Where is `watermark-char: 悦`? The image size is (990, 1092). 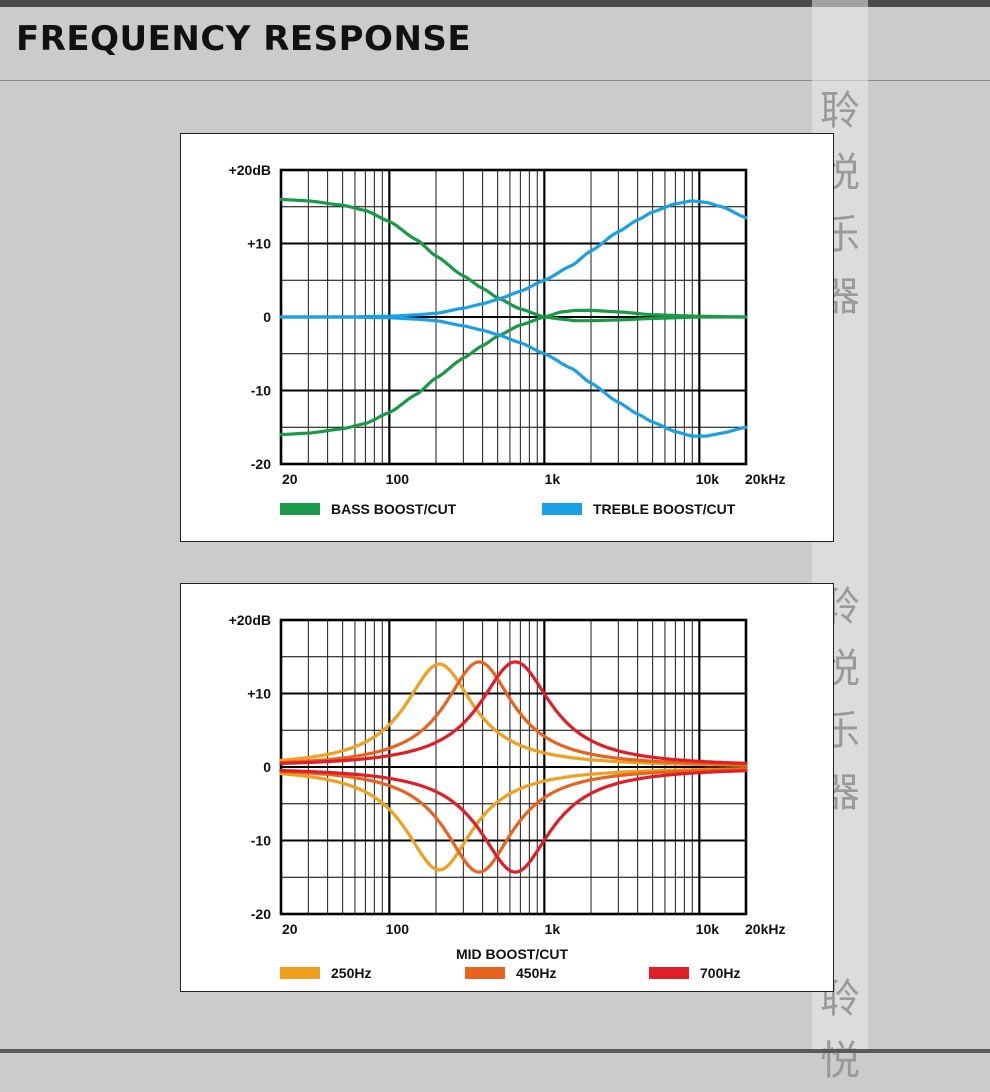
watermark-char: 悦 is located at coordinates (840, 1061).